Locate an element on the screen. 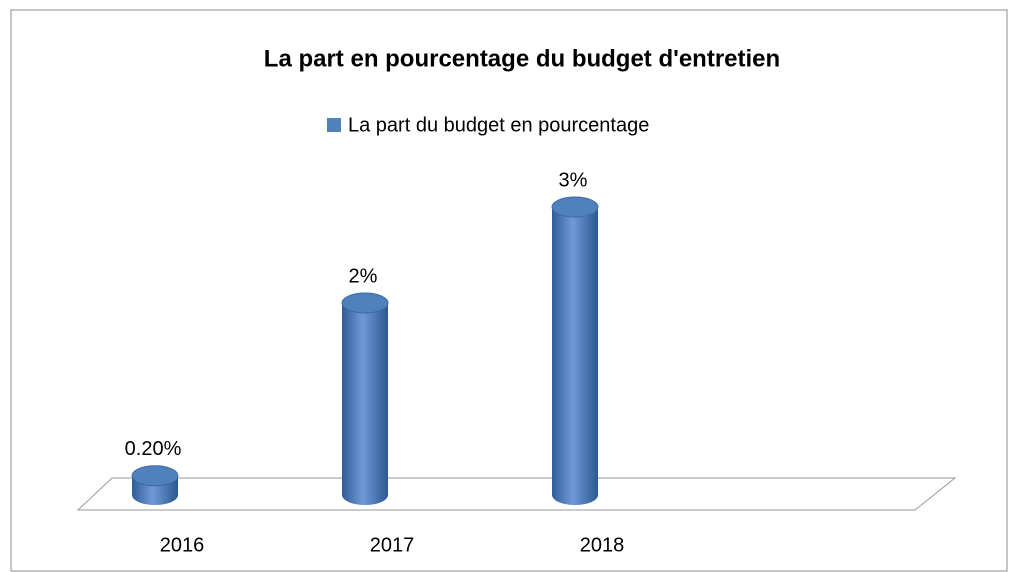 Image resolution: width=1010 pixels, height=572 pixels. value-label: 2% is located at coordinates (363, 276).